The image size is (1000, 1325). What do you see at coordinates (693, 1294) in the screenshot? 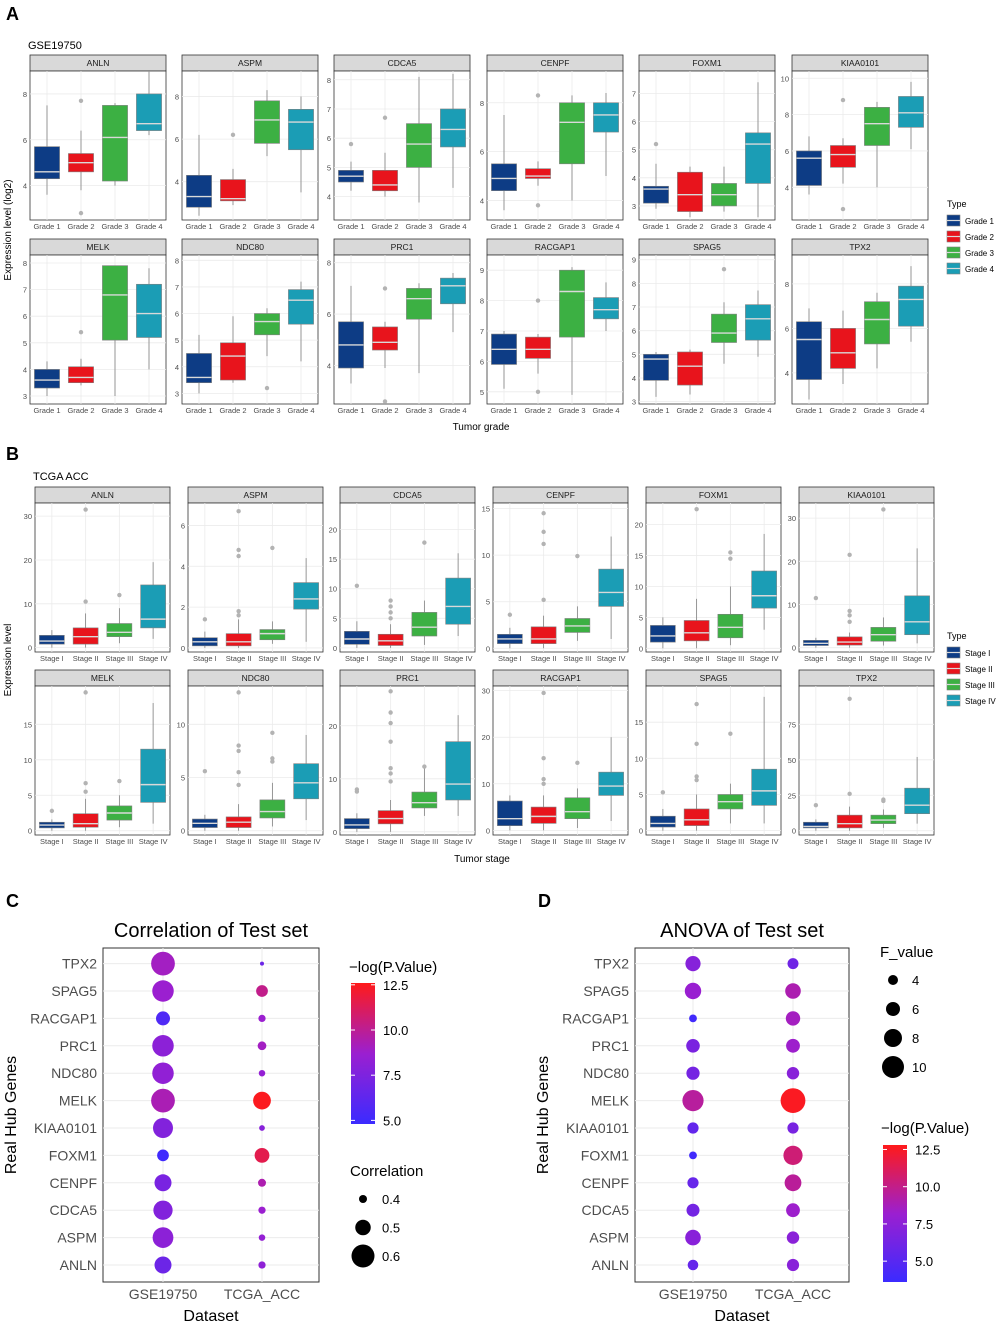
I see `x-tick-label: GSE19750` at bounding box center [693, 1294].